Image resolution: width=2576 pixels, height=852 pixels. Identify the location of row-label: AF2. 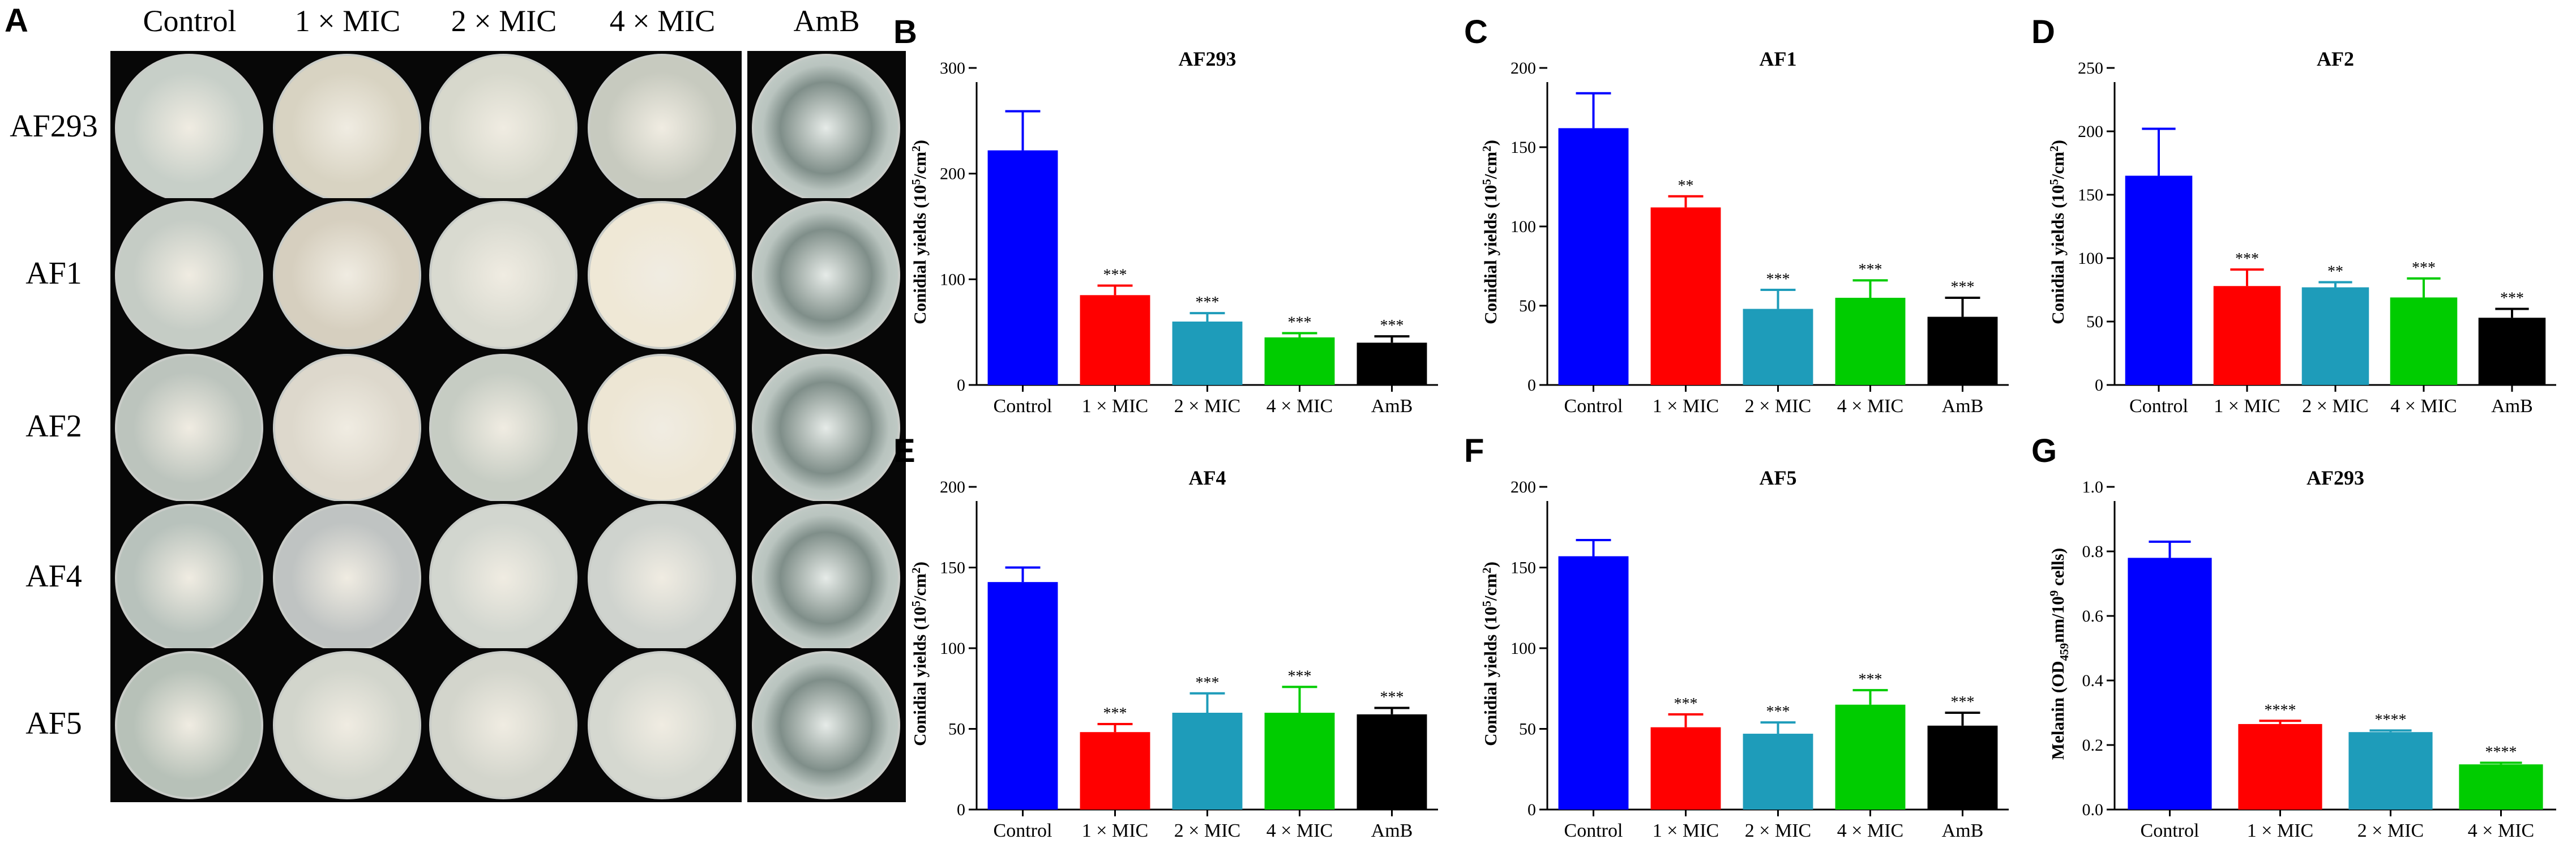
(53, 426).